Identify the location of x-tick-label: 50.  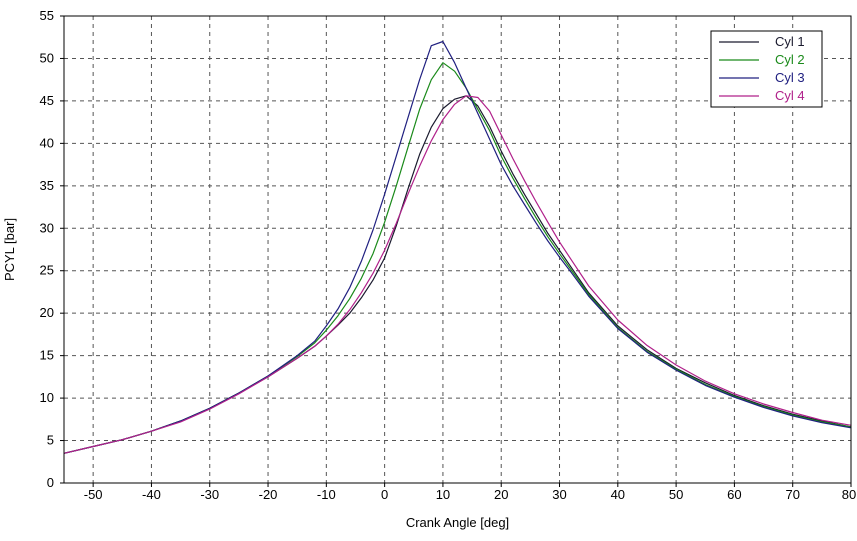
(676, 494).